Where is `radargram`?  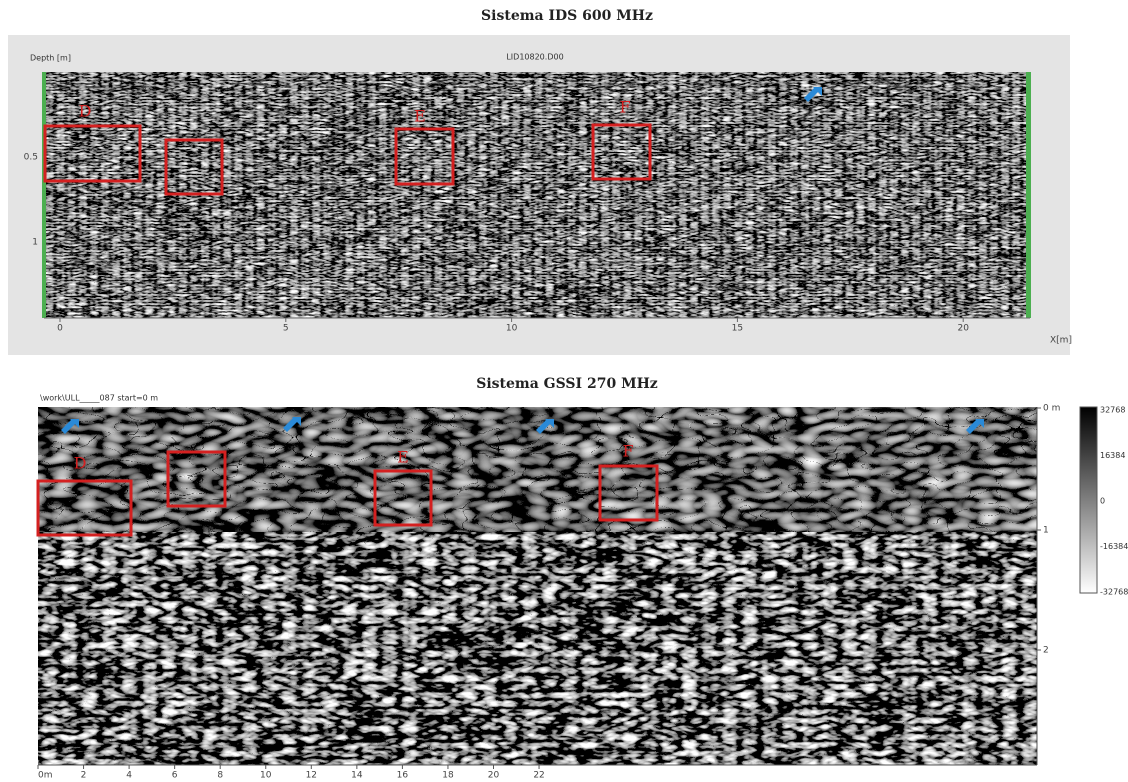 radargram is located at coordinates (537, 469).